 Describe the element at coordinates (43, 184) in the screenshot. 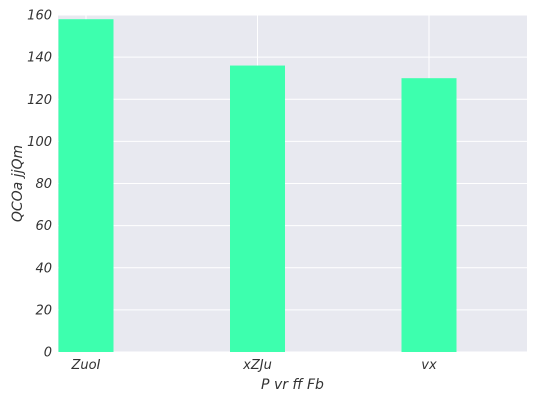

I see `y-tick-label: 80` at that location.